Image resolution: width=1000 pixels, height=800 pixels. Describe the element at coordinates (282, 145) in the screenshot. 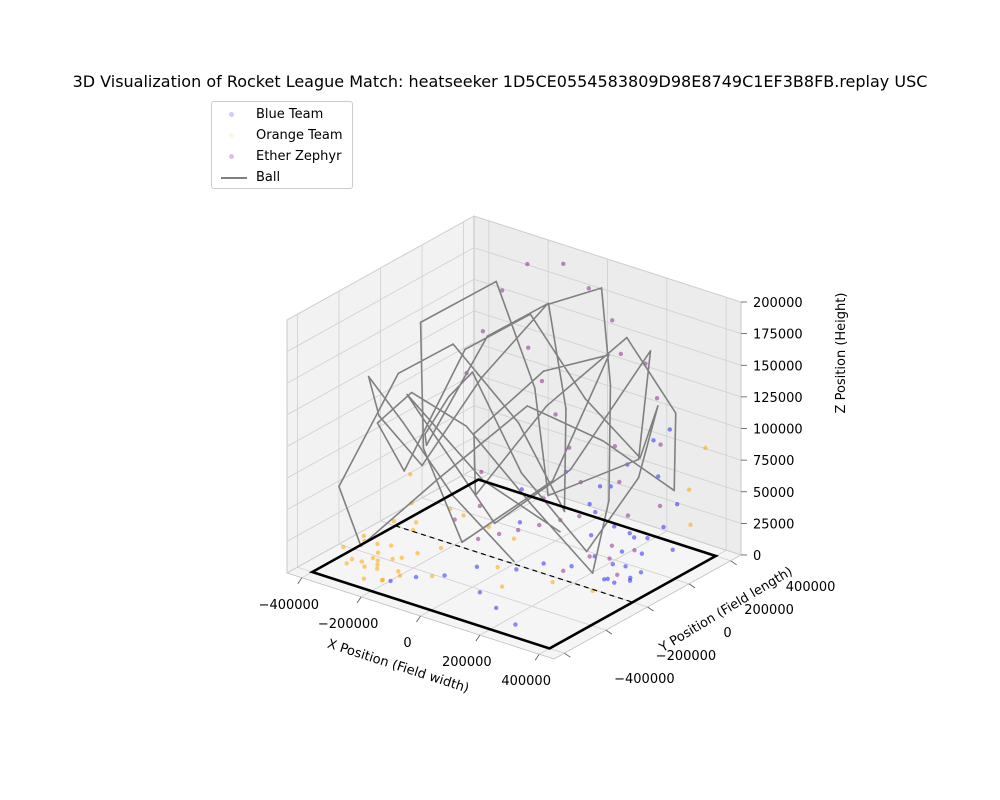

I see `chart-legend: Blue Team Orange Team Ether Zephyr Ball` at that location.